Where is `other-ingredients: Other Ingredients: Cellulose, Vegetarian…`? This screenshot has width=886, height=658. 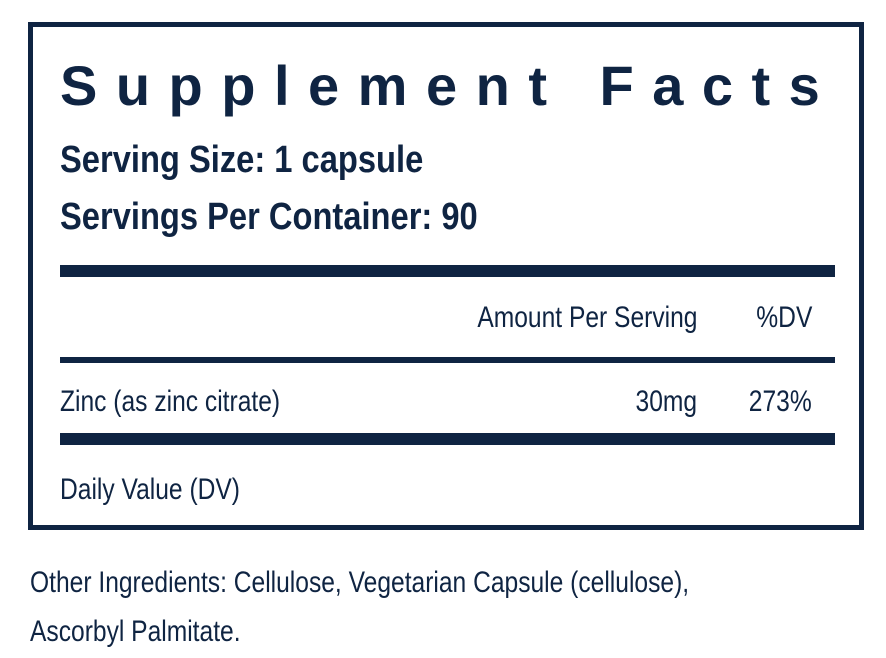
other-ingredients: Other Ingredients: Cellulose, Vegetarian… is located at coordinates (360, 582).